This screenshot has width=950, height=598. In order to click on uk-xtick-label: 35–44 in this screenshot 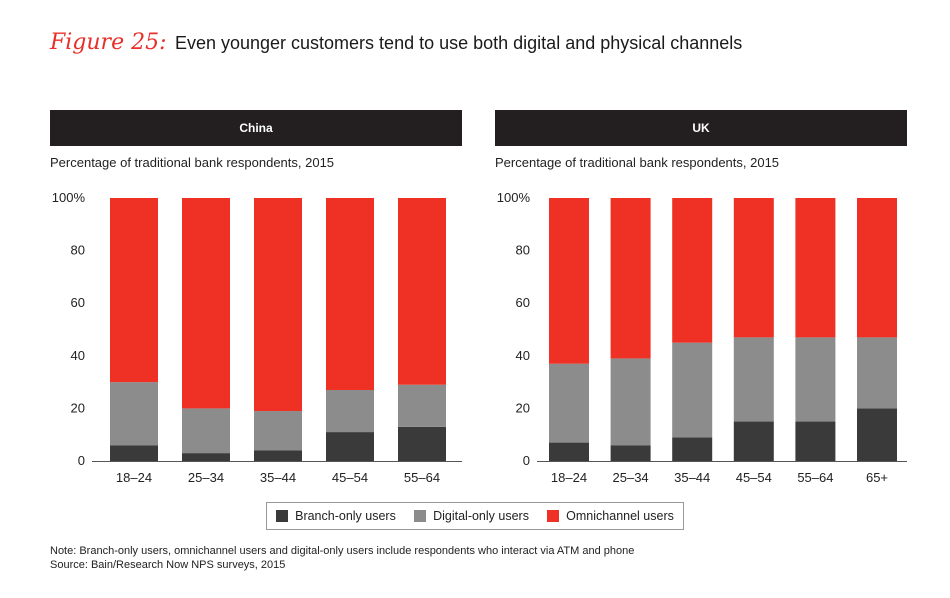, I will do `click(692, 477)`.